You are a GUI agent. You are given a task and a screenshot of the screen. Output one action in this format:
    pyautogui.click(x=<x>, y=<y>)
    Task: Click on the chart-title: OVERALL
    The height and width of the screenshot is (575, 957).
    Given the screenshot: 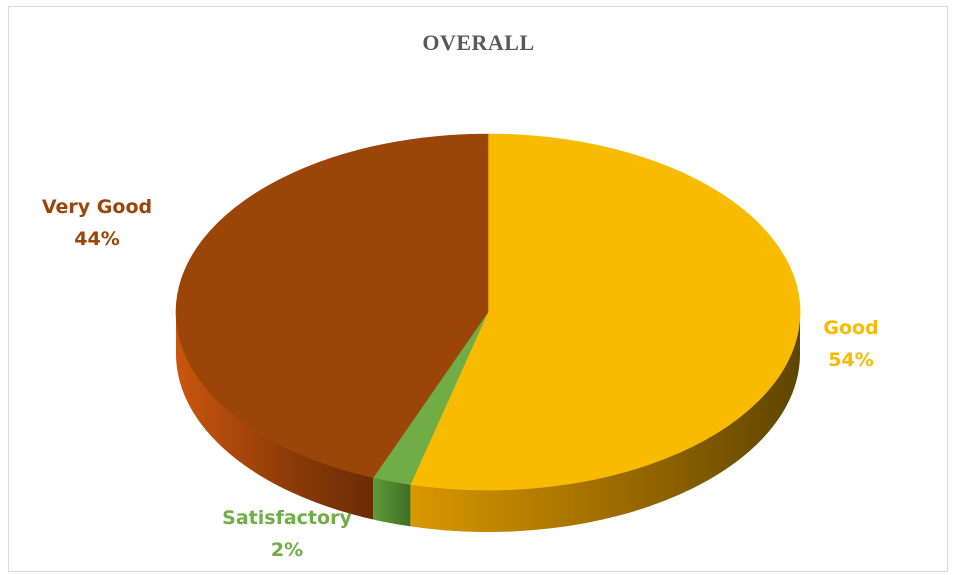 What is the action you would take?
    pyautogui.click(x=478, y=42)
    